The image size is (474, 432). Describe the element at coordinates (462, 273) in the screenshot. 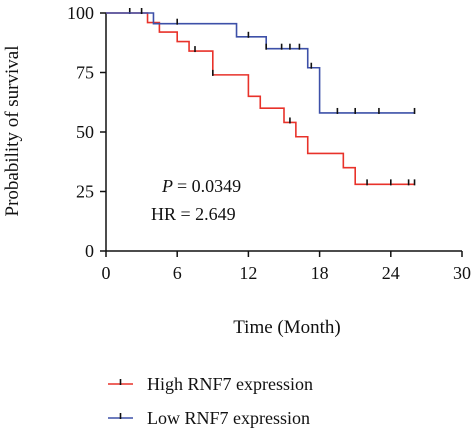

I see `x-tick-label: 30` at that location.